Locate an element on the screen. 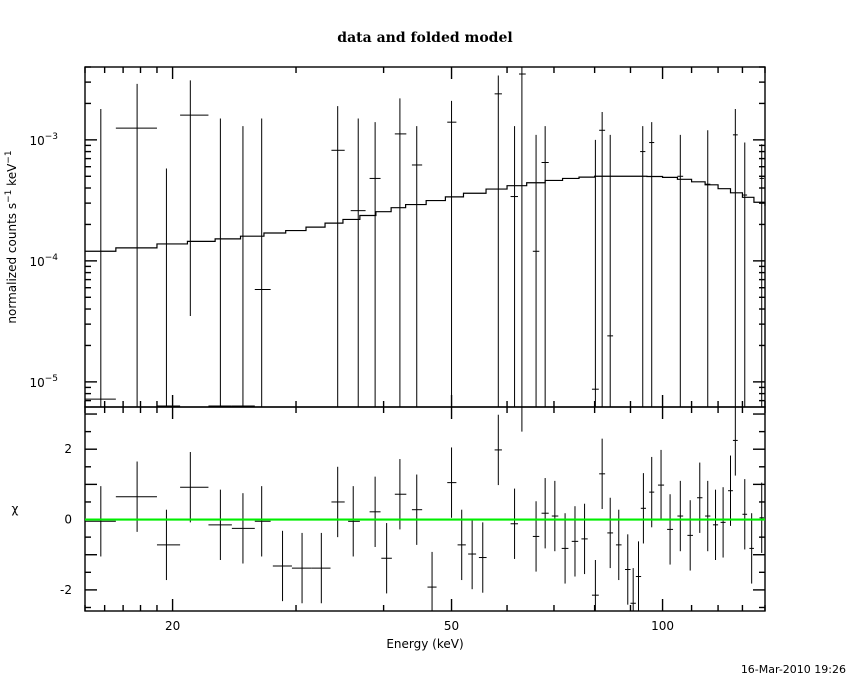 This screenshot has height=680, width=850. x-tick-label: 100 is located at coordinates (662, 626).